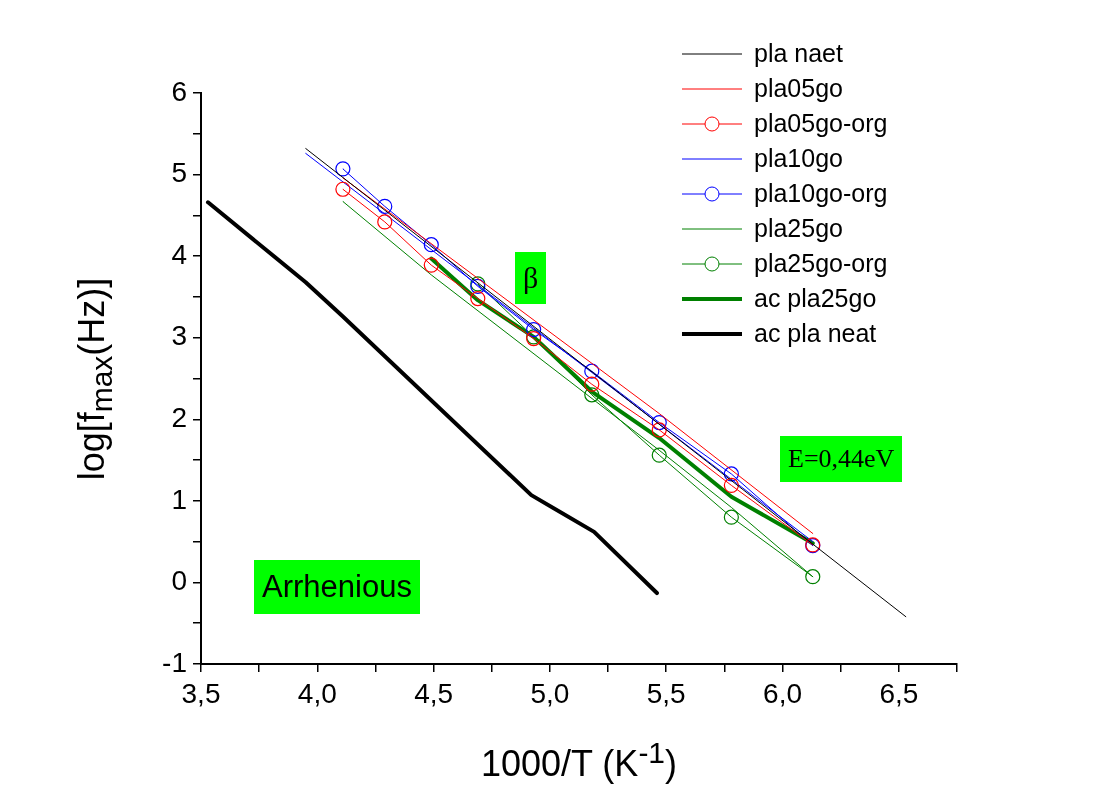 The width and height of the screenshot is (1107, 792). Describe the element at coordinates (179, 417) in the screenshot. I see `y-tick-label: 2` at that location.